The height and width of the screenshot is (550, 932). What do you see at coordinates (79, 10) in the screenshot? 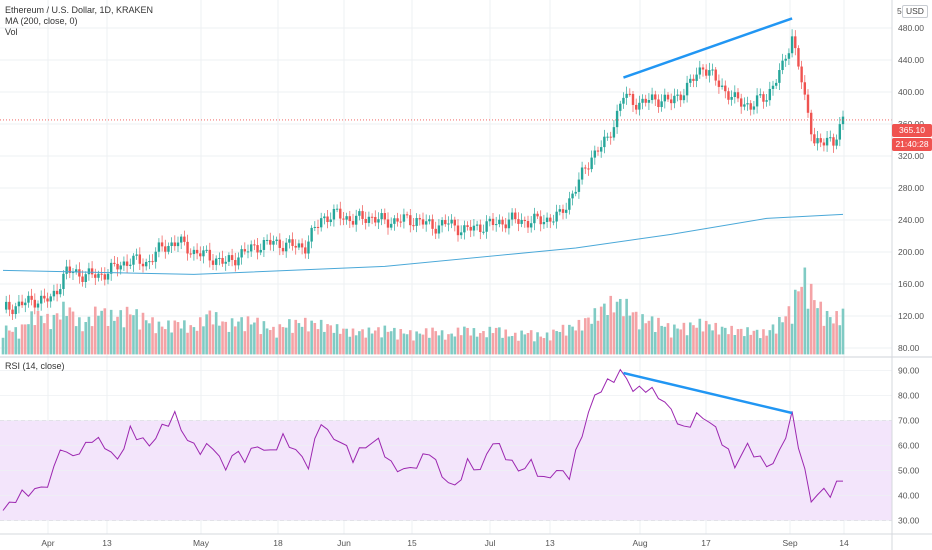
I see `symbol-title: Ethereum / U.S. Dollar, 1D, KRAKEN` at bounding box center [79, 10].